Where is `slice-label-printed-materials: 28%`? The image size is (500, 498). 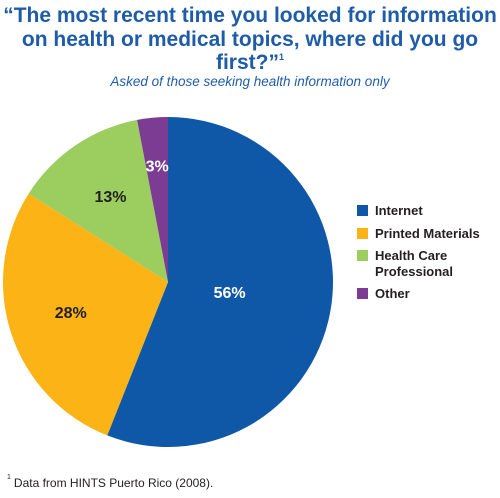 slice-label-printed-materials: 28% is located at coordinates (71, 313).